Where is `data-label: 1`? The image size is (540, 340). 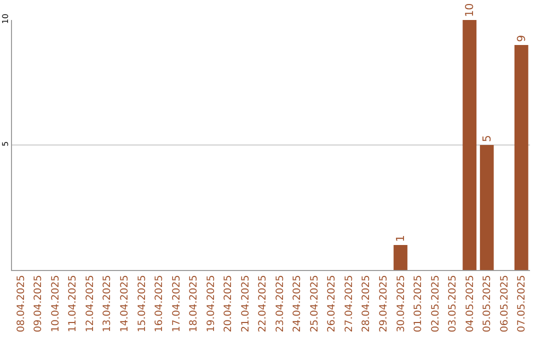
data-label: 1 is located at coordinates (400, 238).